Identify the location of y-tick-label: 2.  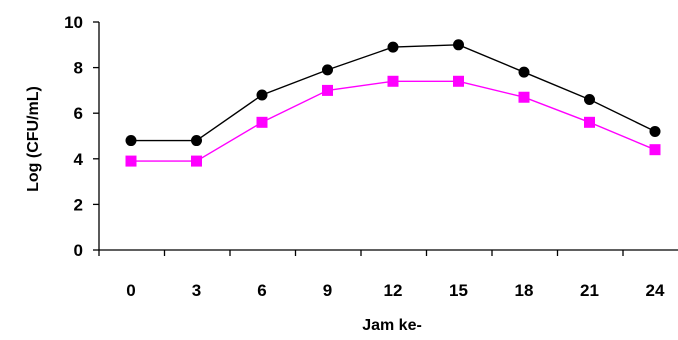
(78, 204).